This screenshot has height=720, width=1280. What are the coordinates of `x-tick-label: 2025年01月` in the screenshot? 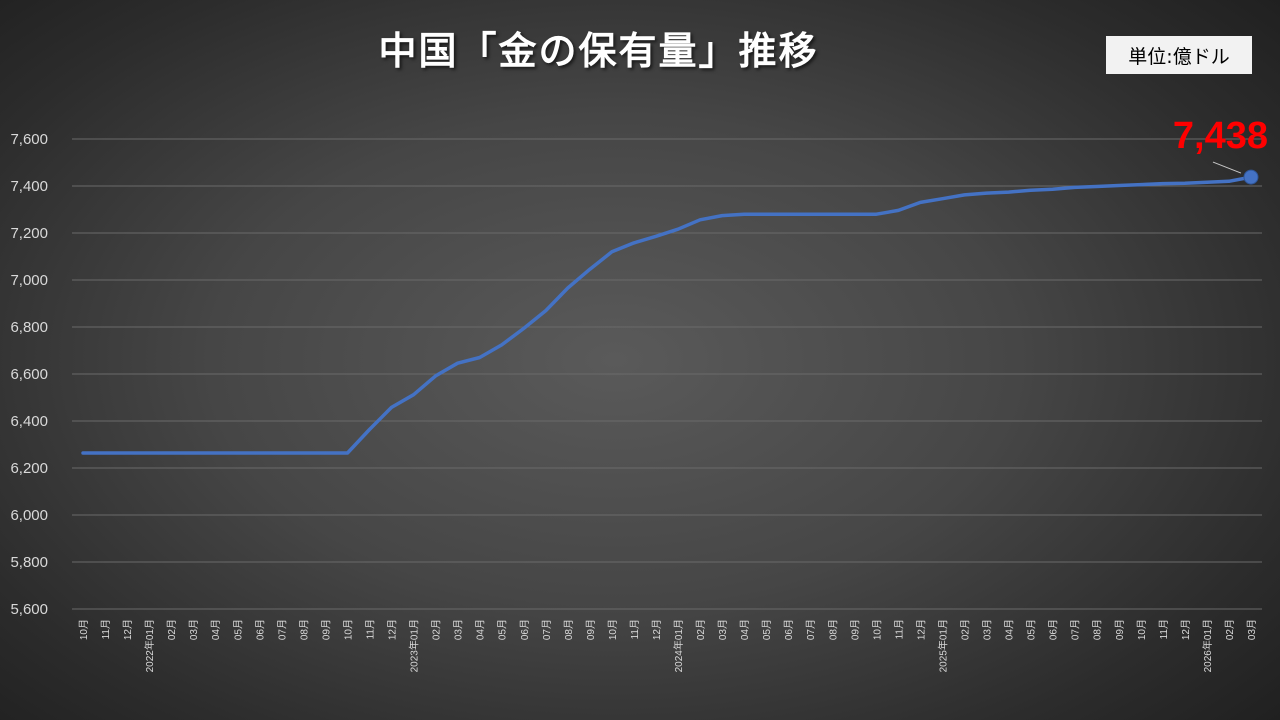 It's located at (942, 645).